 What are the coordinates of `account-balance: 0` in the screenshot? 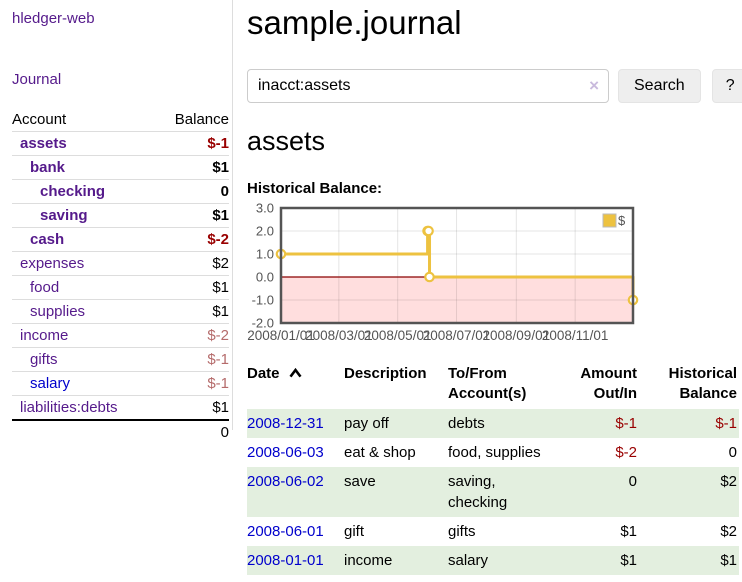 It's located at (224, 191).